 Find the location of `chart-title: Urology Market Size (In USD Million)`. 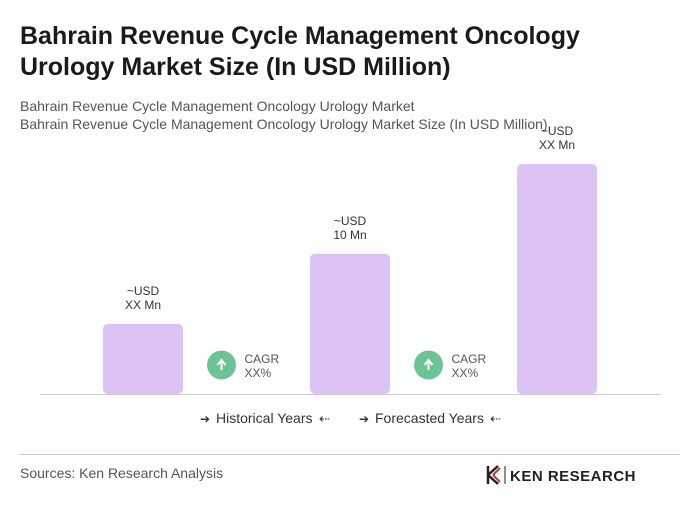

chart-title: Urology Market Size (In USD Million) is located at coordinates (235, 67).